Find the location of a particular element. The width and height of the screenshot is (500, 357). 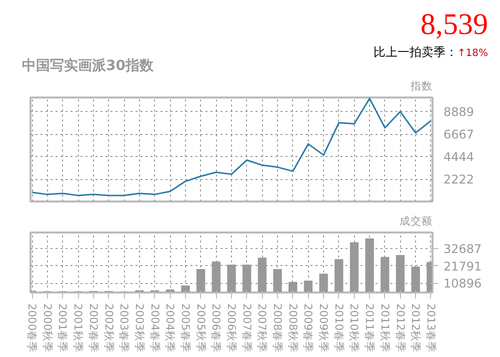

x-tick-label: 2005秋季 is located at coordinates (201, 328).